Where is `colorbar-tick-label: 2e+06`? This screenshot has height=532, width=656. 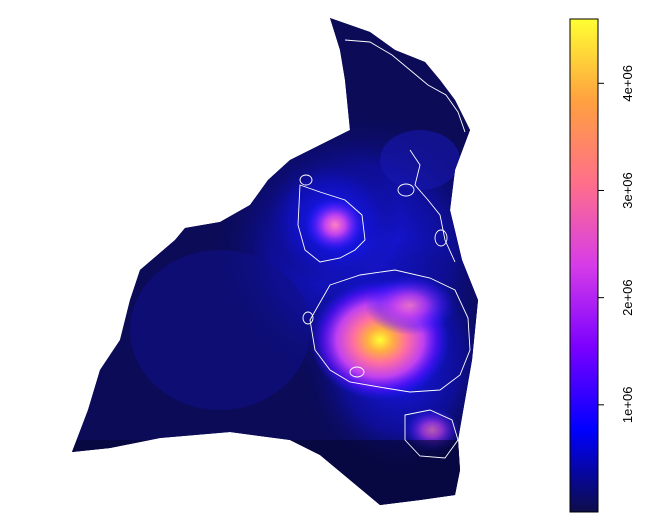 colorbar-tick-label: 2e+06 is located at coordinates (627, 297).